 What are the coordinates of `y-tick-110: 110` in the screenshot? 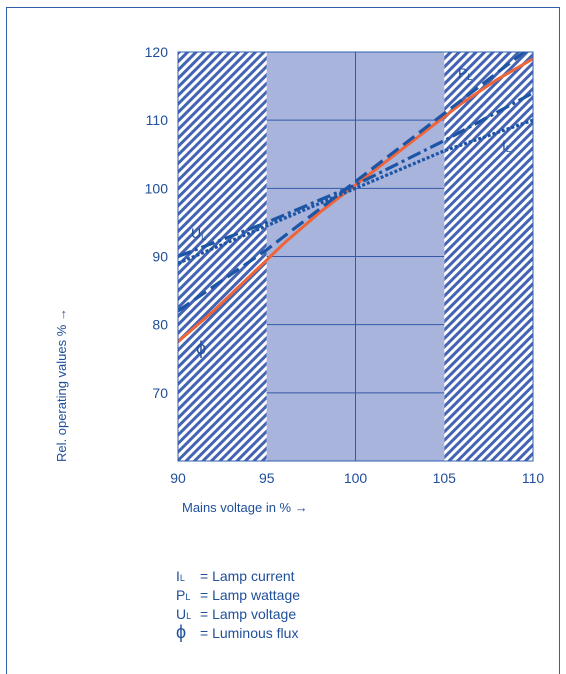 It's located at (157, 120).